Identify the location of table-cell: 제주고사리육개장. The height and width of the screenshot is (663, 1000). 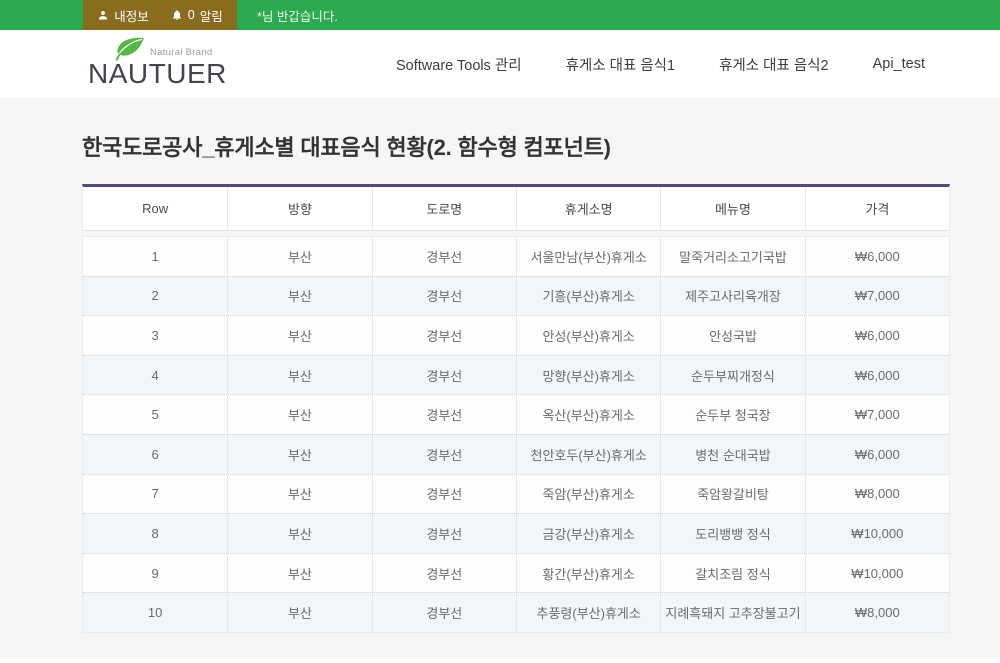
(732, 296).